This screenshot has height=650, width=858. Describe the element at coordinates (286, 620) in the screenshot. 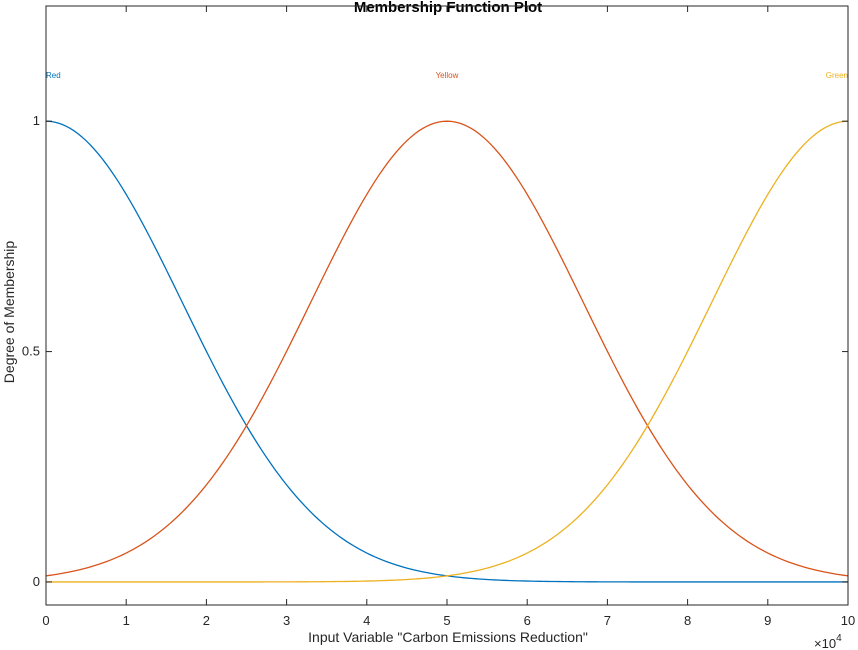

I see `x-tick-label: 3` at that location.